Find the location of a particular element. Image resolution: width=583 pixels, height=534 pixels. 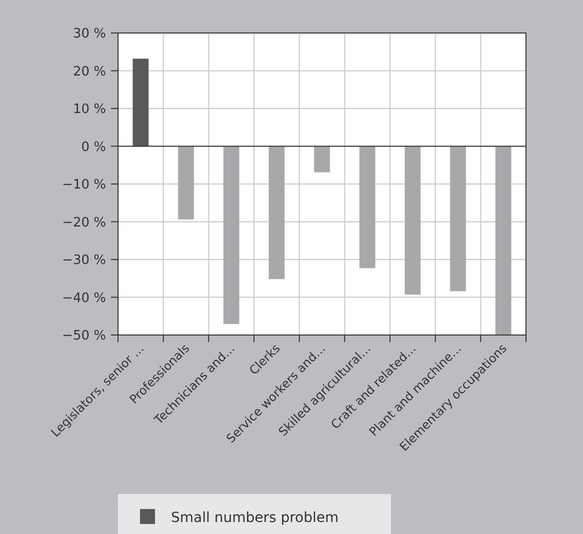

y-tick-label: 30 % is located at coordinates (89, 34).